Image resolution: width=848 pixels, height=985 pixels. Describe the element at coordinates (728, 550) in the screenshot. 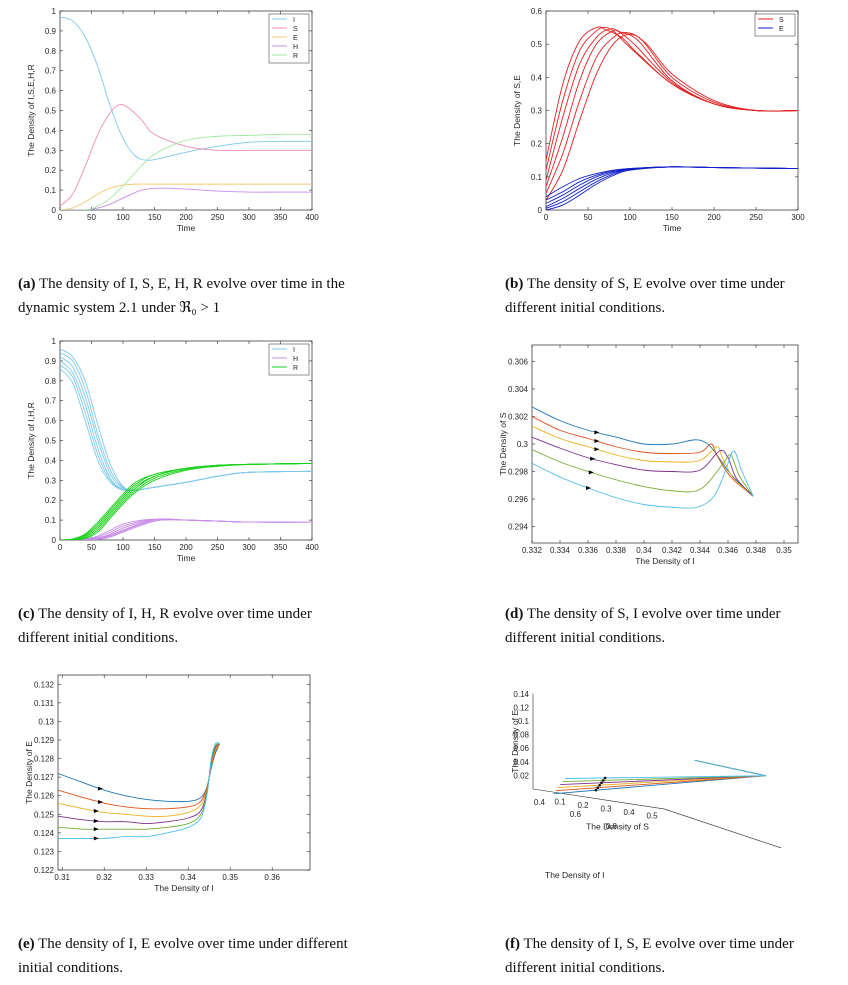

I see `x-tick-label: 0.346` at that location.